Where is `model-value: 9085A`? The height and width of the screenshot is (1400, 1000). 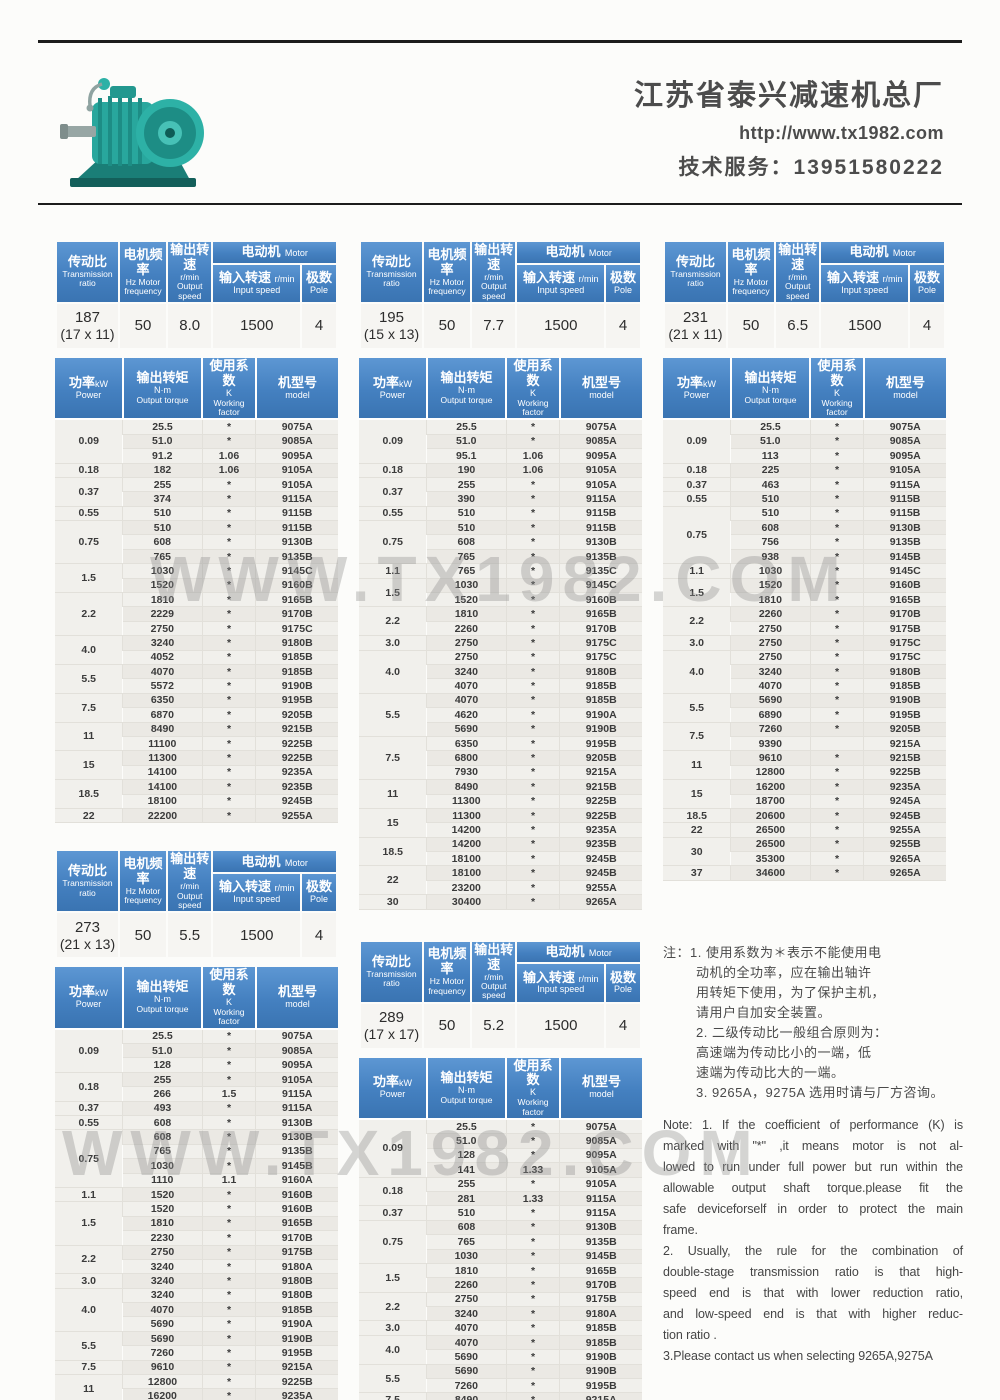 model-value: 9085A is located at coordinates (600, 1141).